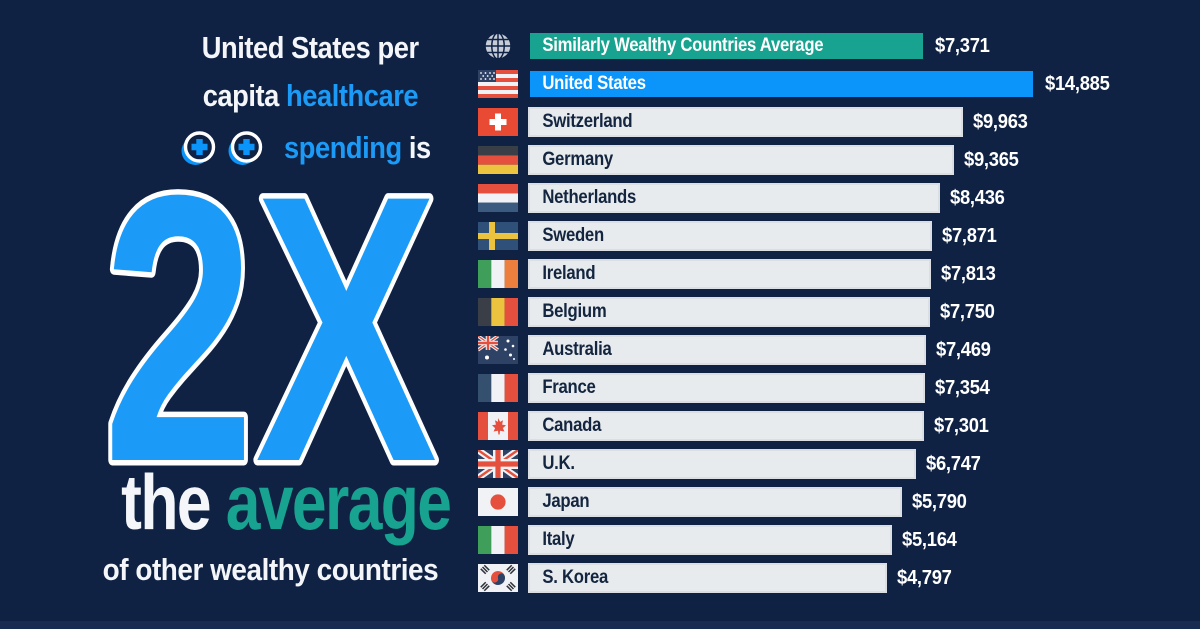 The image size is (1200, 629). What do you see at coordinates (310, 148) in the screenshot?
I see `headline-line-3: spending is` at bounding box center [310, 148].